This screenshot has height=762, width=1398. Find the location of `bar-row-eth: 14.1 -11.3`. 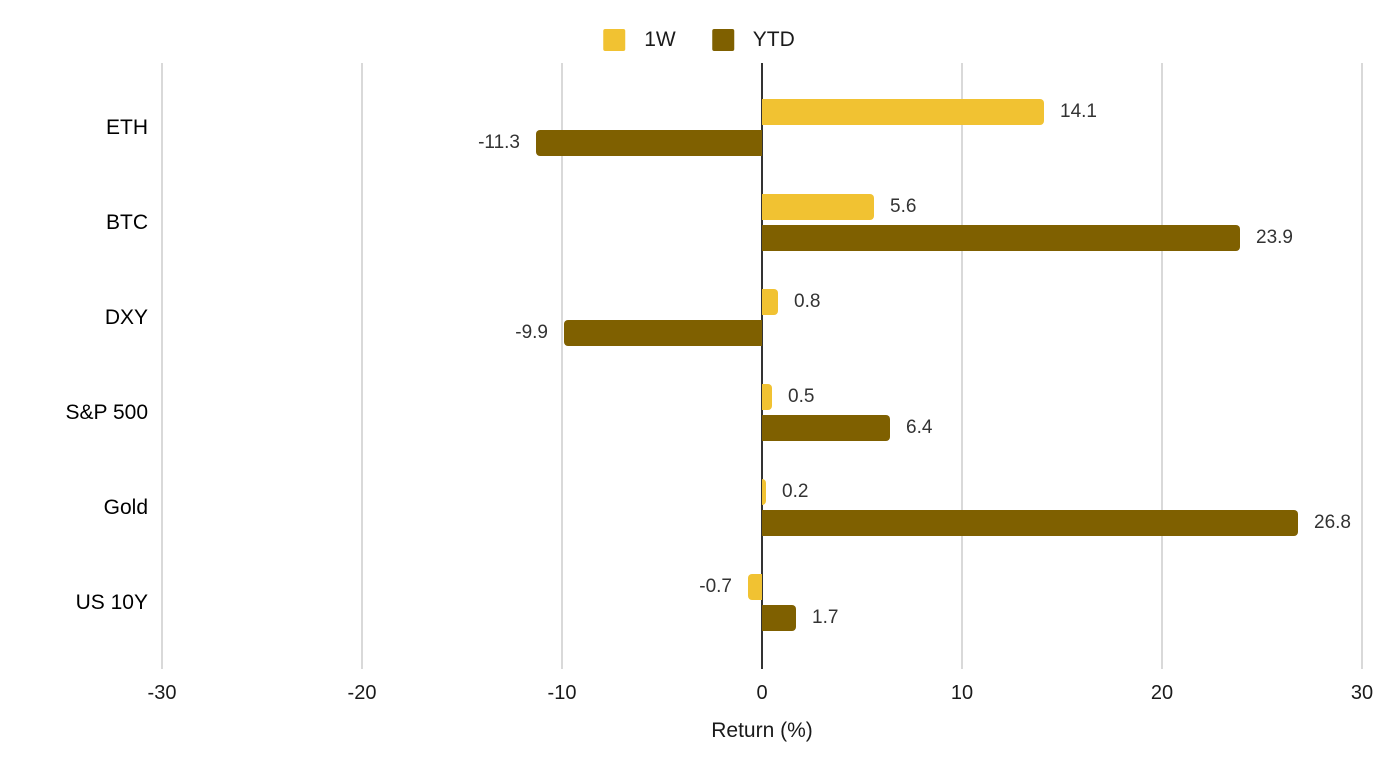

bar-row-eth: 14.1 -11.3 is located at coordinates (762, 127).